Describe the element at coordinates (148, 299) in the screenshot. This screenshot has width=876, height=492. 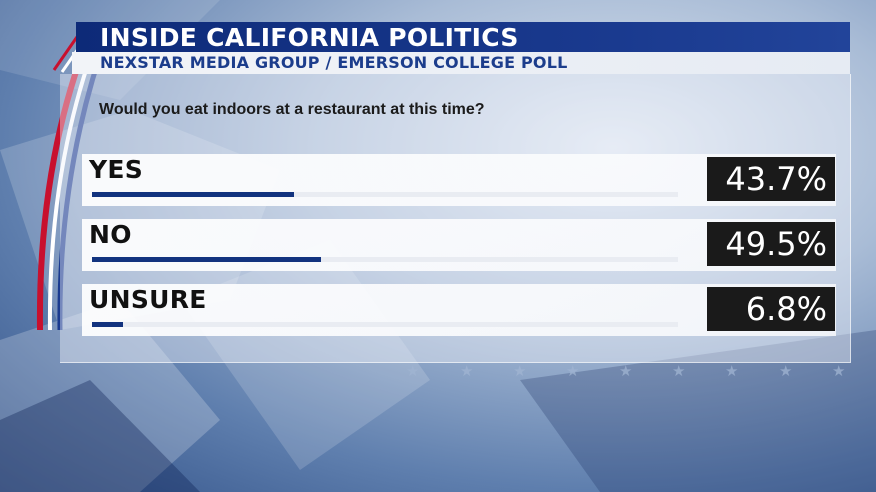
I see `category-label: UNSURE` at that location.